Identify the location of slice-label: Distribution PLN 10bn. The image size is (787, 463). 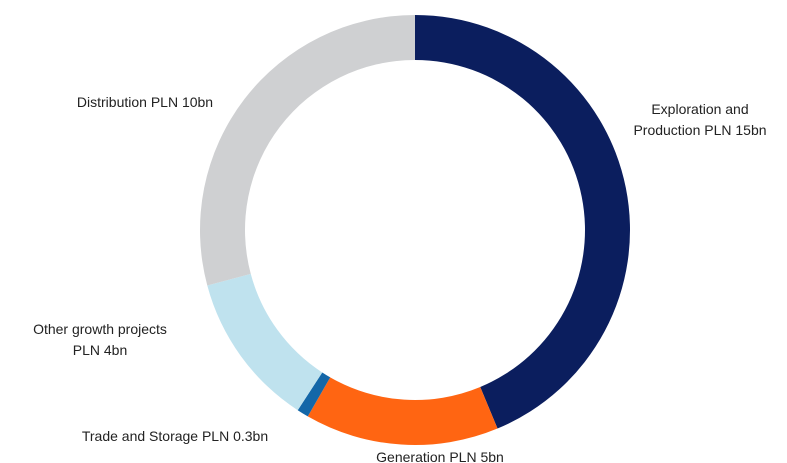
(145, 102).